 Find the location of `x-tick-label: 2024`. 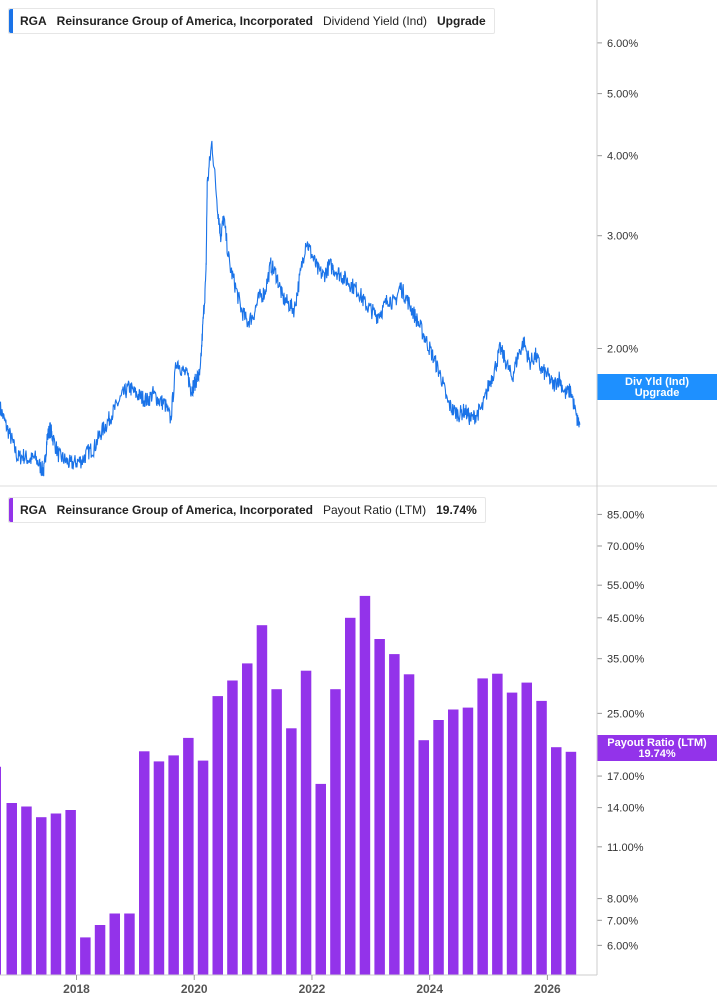

x-tick-label: 2024 is located at coordinates (429, 989).